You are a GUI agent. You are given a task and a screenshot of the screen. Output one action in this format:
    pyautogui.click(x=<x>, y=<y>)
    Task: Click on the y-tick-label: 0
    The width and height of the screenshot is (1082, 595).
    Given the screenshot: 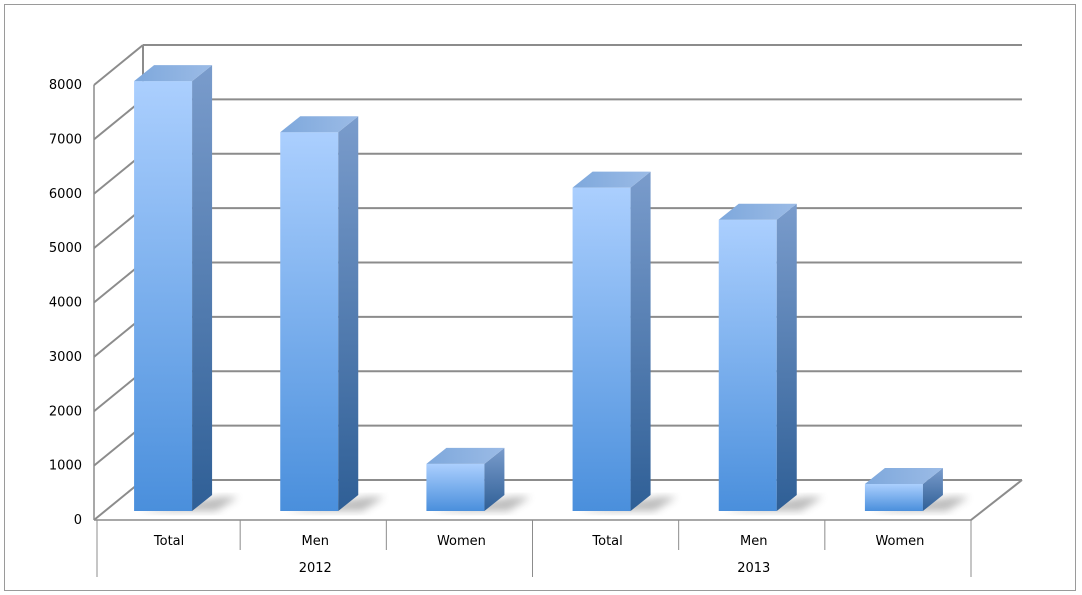 What is the action you would take?
    pyautogui.click(x=78, y=520)
    